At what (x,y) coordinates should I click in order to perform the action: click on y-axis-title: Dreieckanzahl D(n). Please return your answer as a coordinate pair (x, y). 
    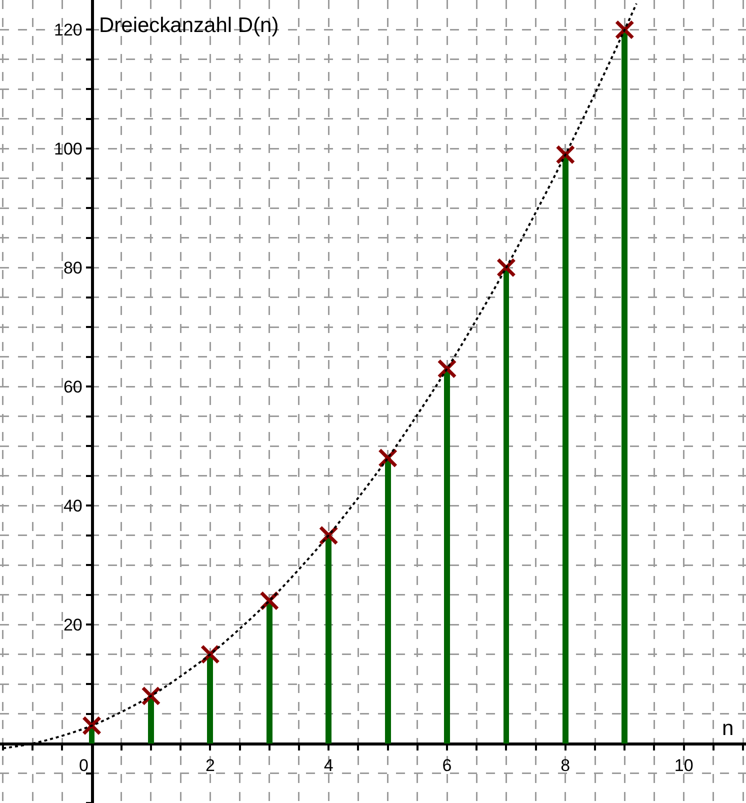
    Looking at the image, I should click on (189, 25).